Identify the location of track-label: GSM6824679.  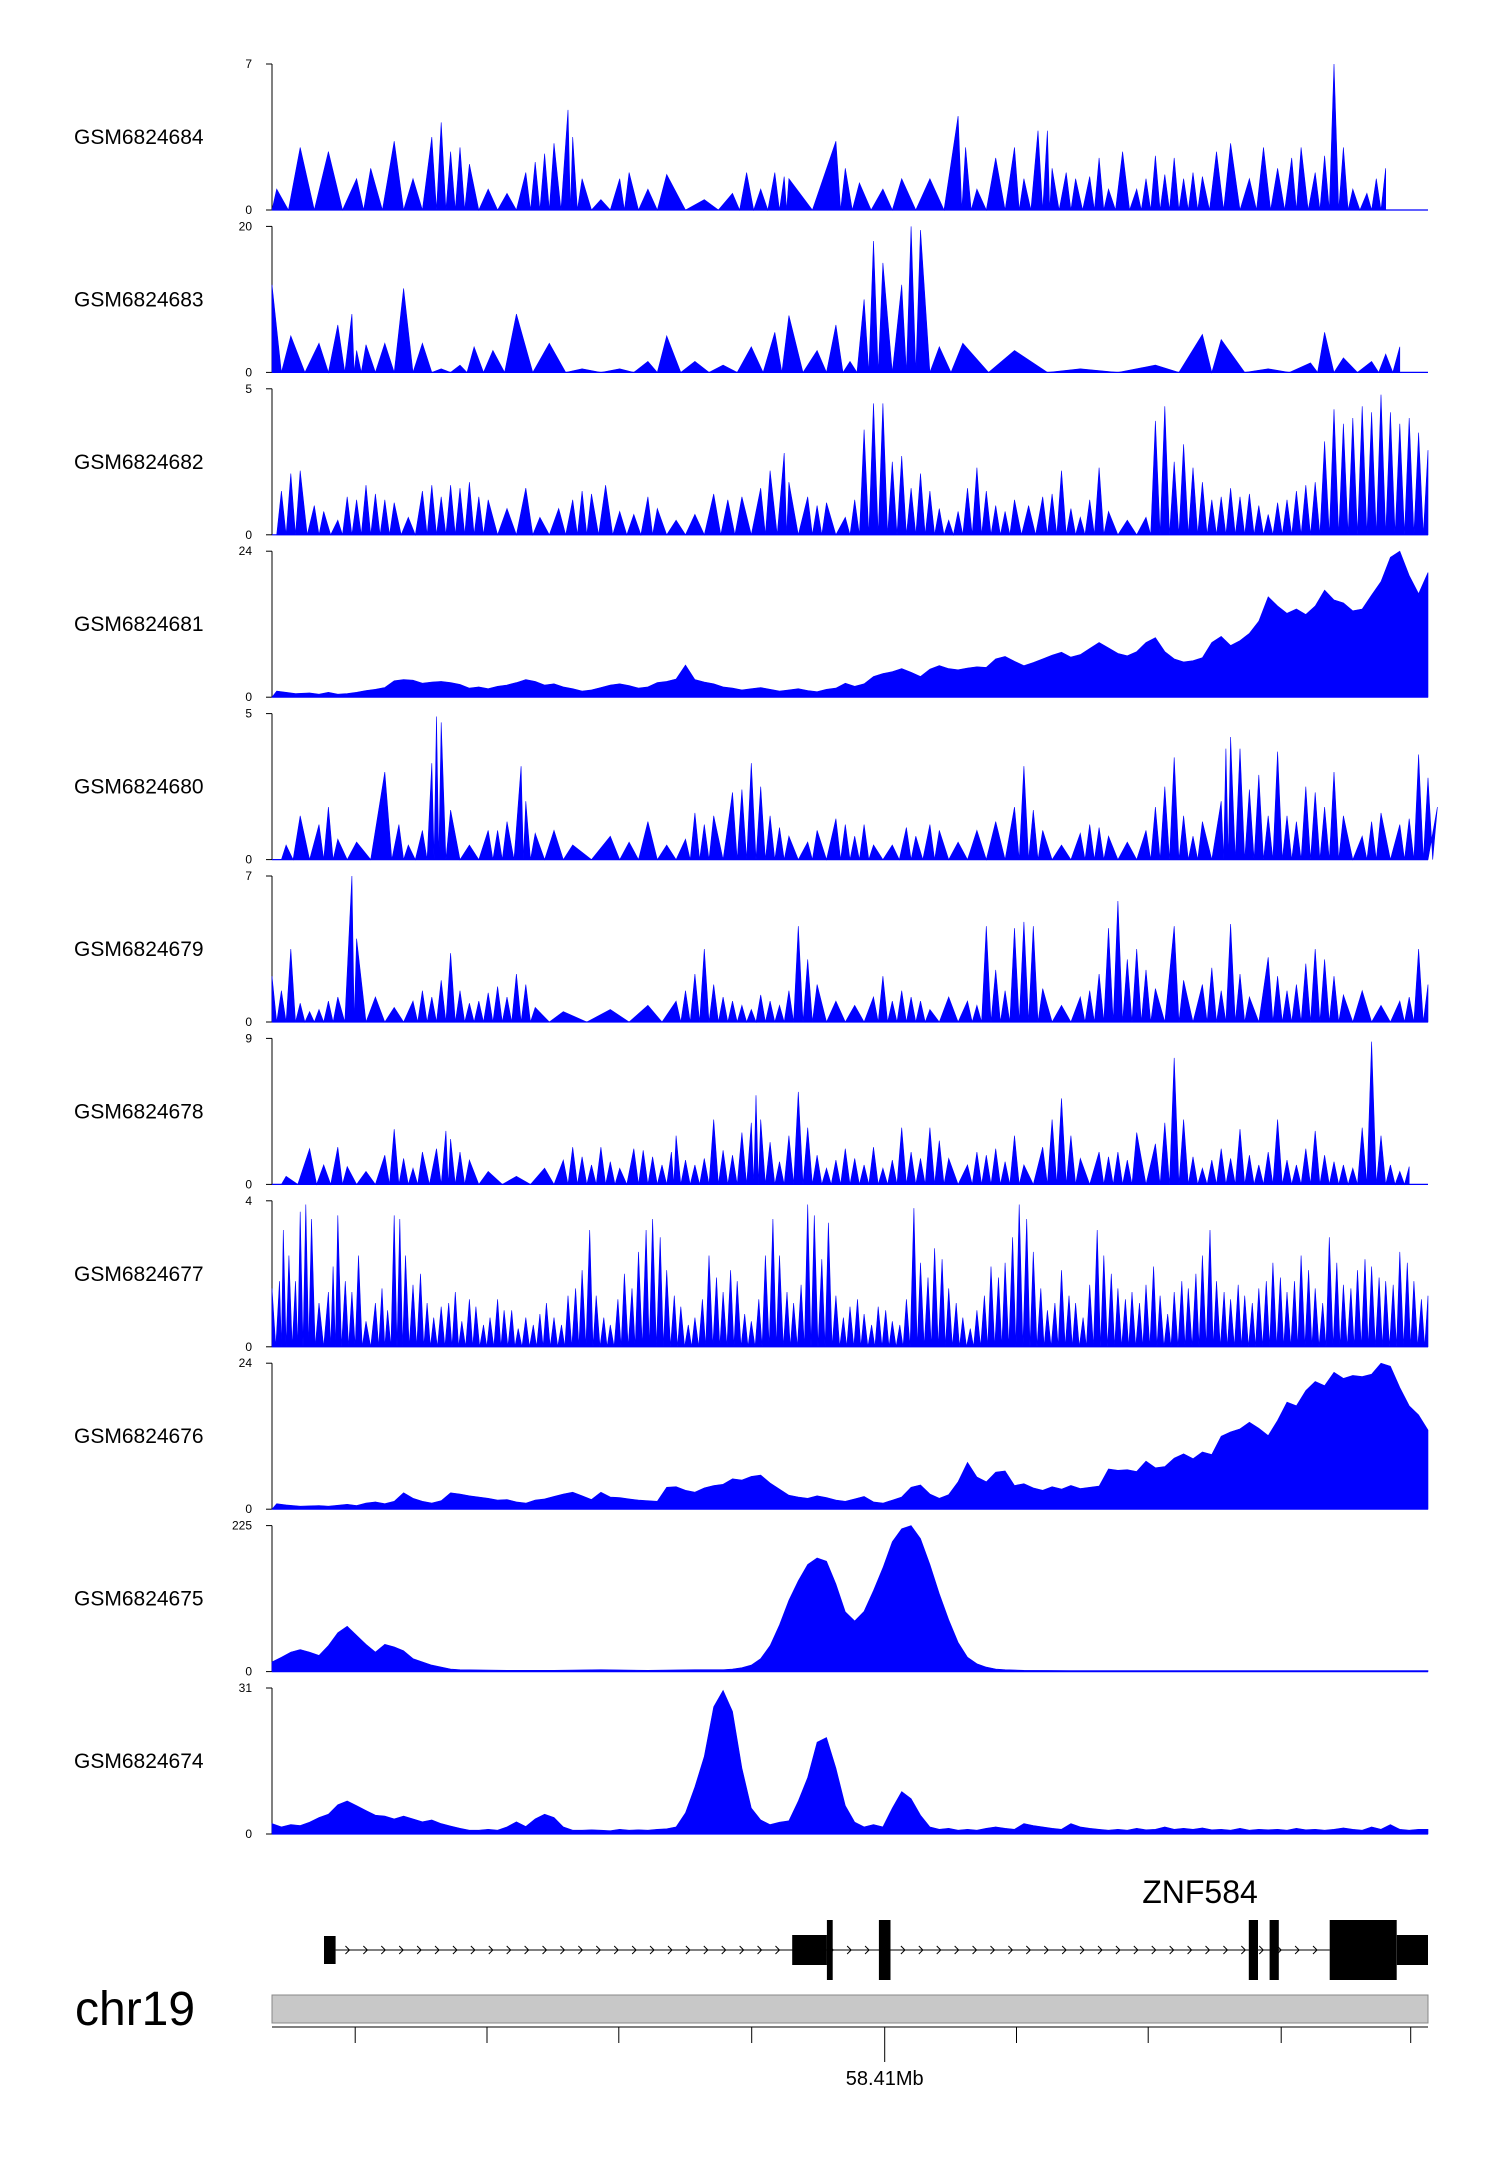
(139, 949).